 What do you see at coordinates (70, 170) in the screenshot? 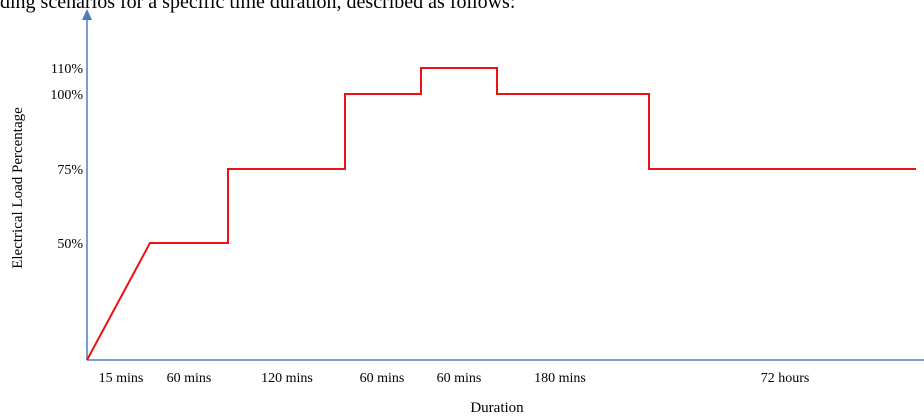
I see `y-tick-label: 75%` at bounding box center [70, 170].